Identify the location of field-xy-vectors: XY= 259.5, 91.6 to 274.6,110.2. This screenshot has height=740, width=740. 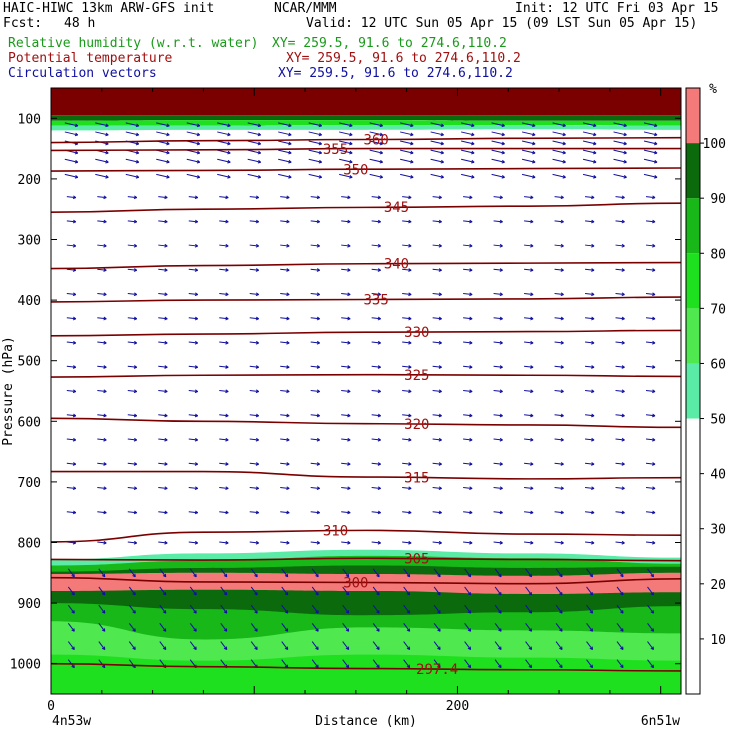
(395, 73).